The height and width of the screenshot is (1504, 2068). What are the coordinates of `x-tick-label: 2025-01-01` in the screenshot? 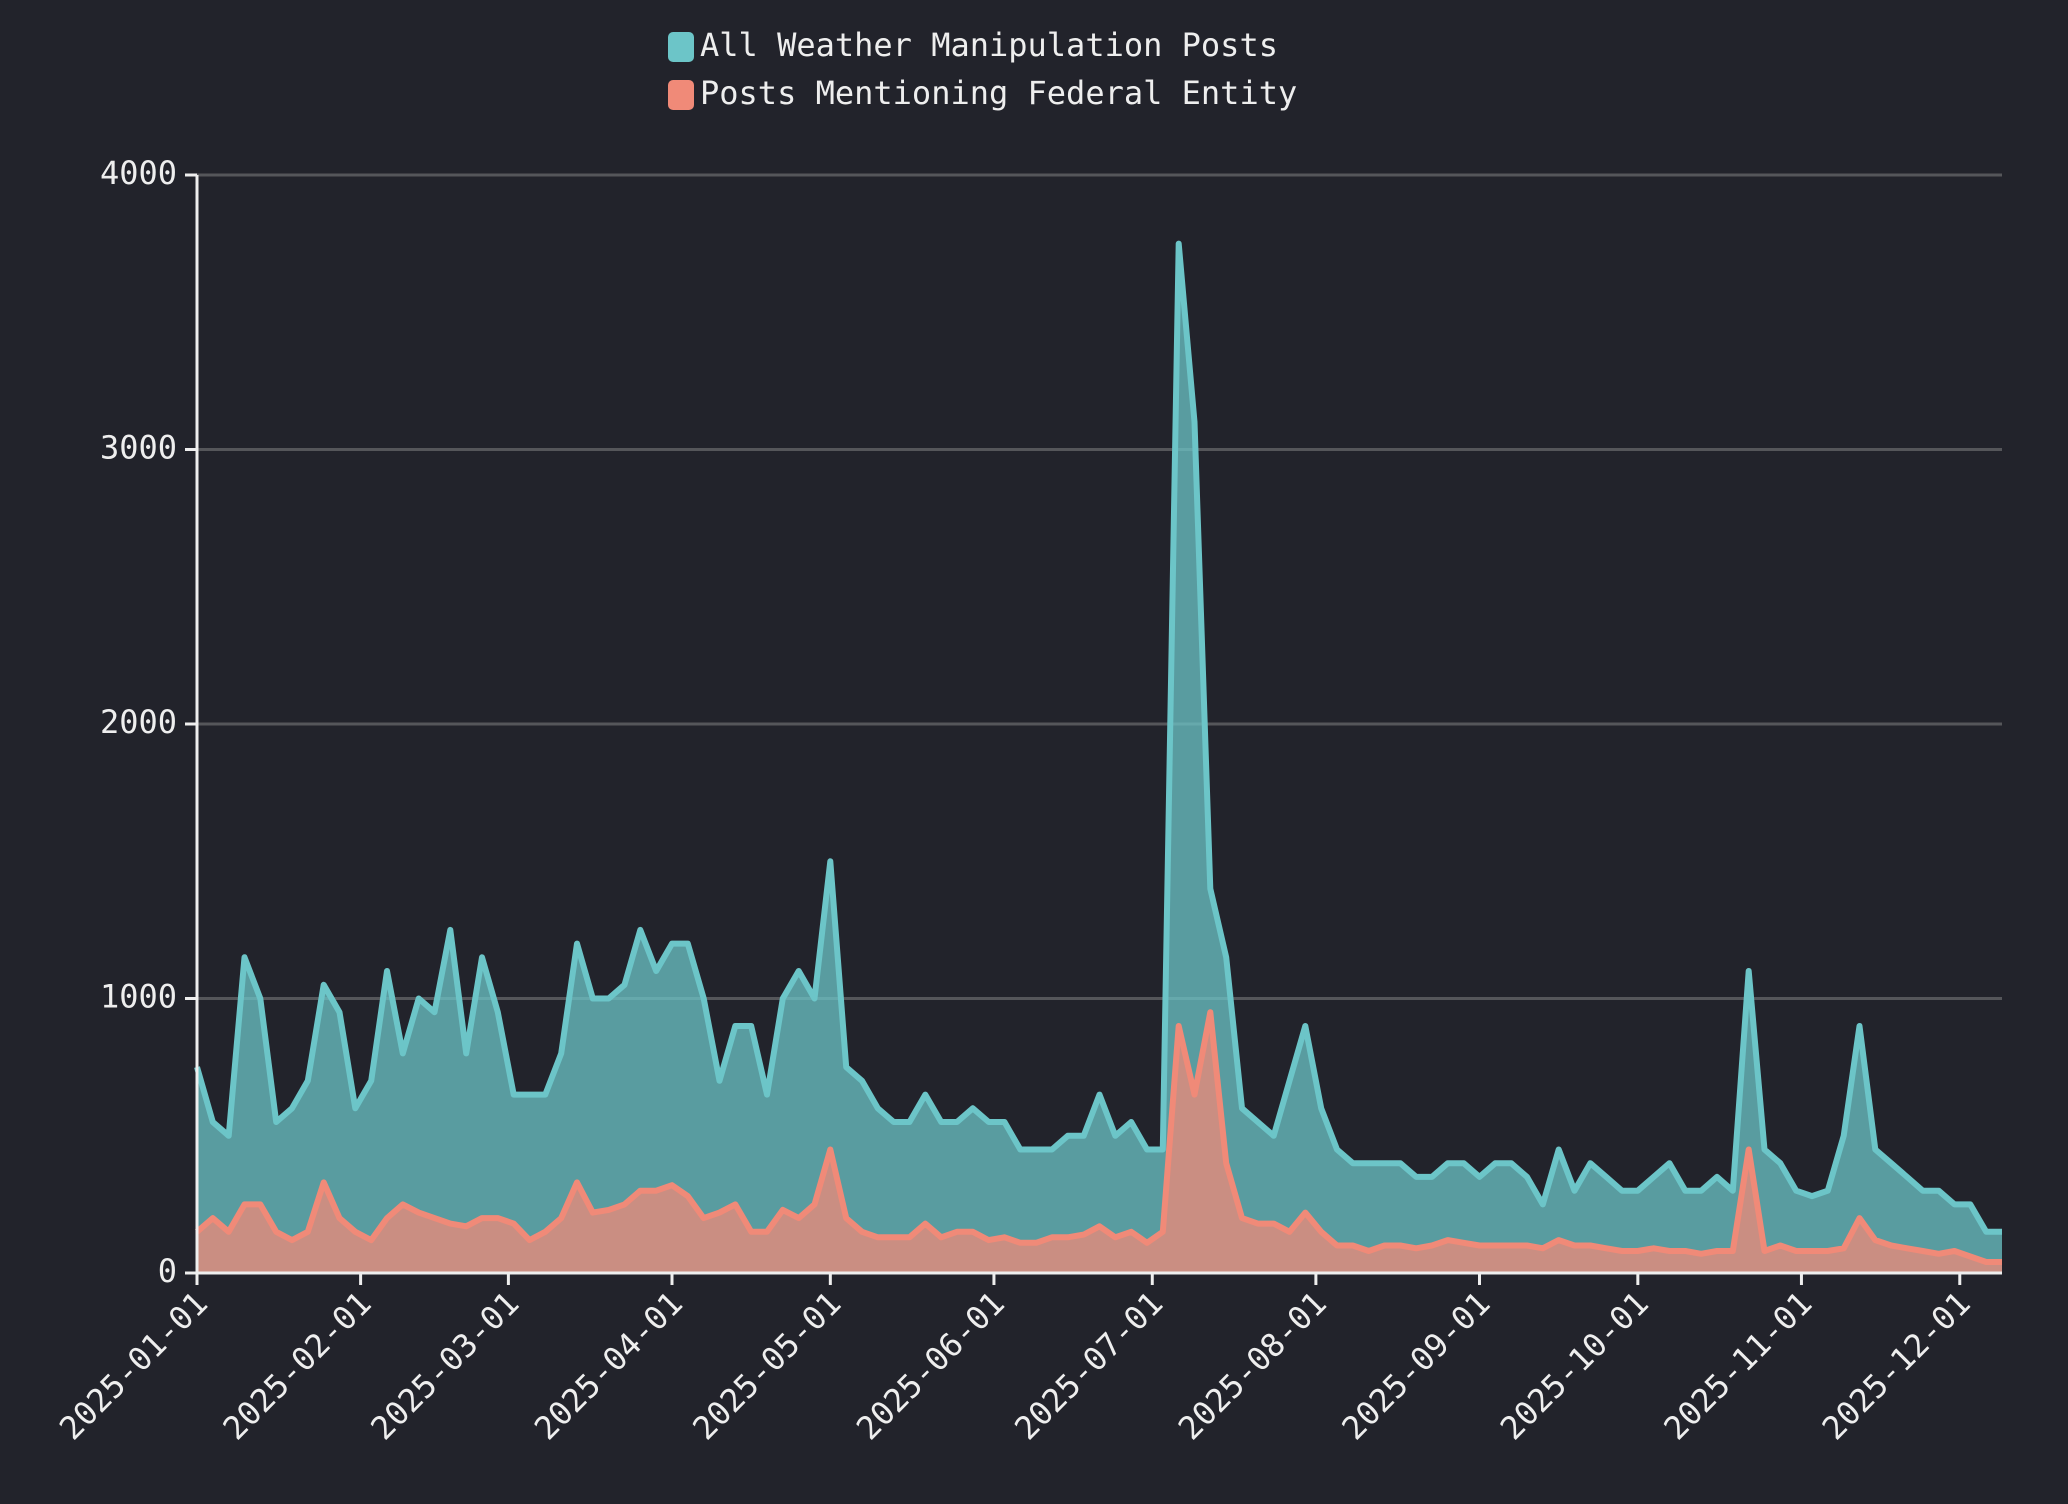 It's located at (133, 1365).